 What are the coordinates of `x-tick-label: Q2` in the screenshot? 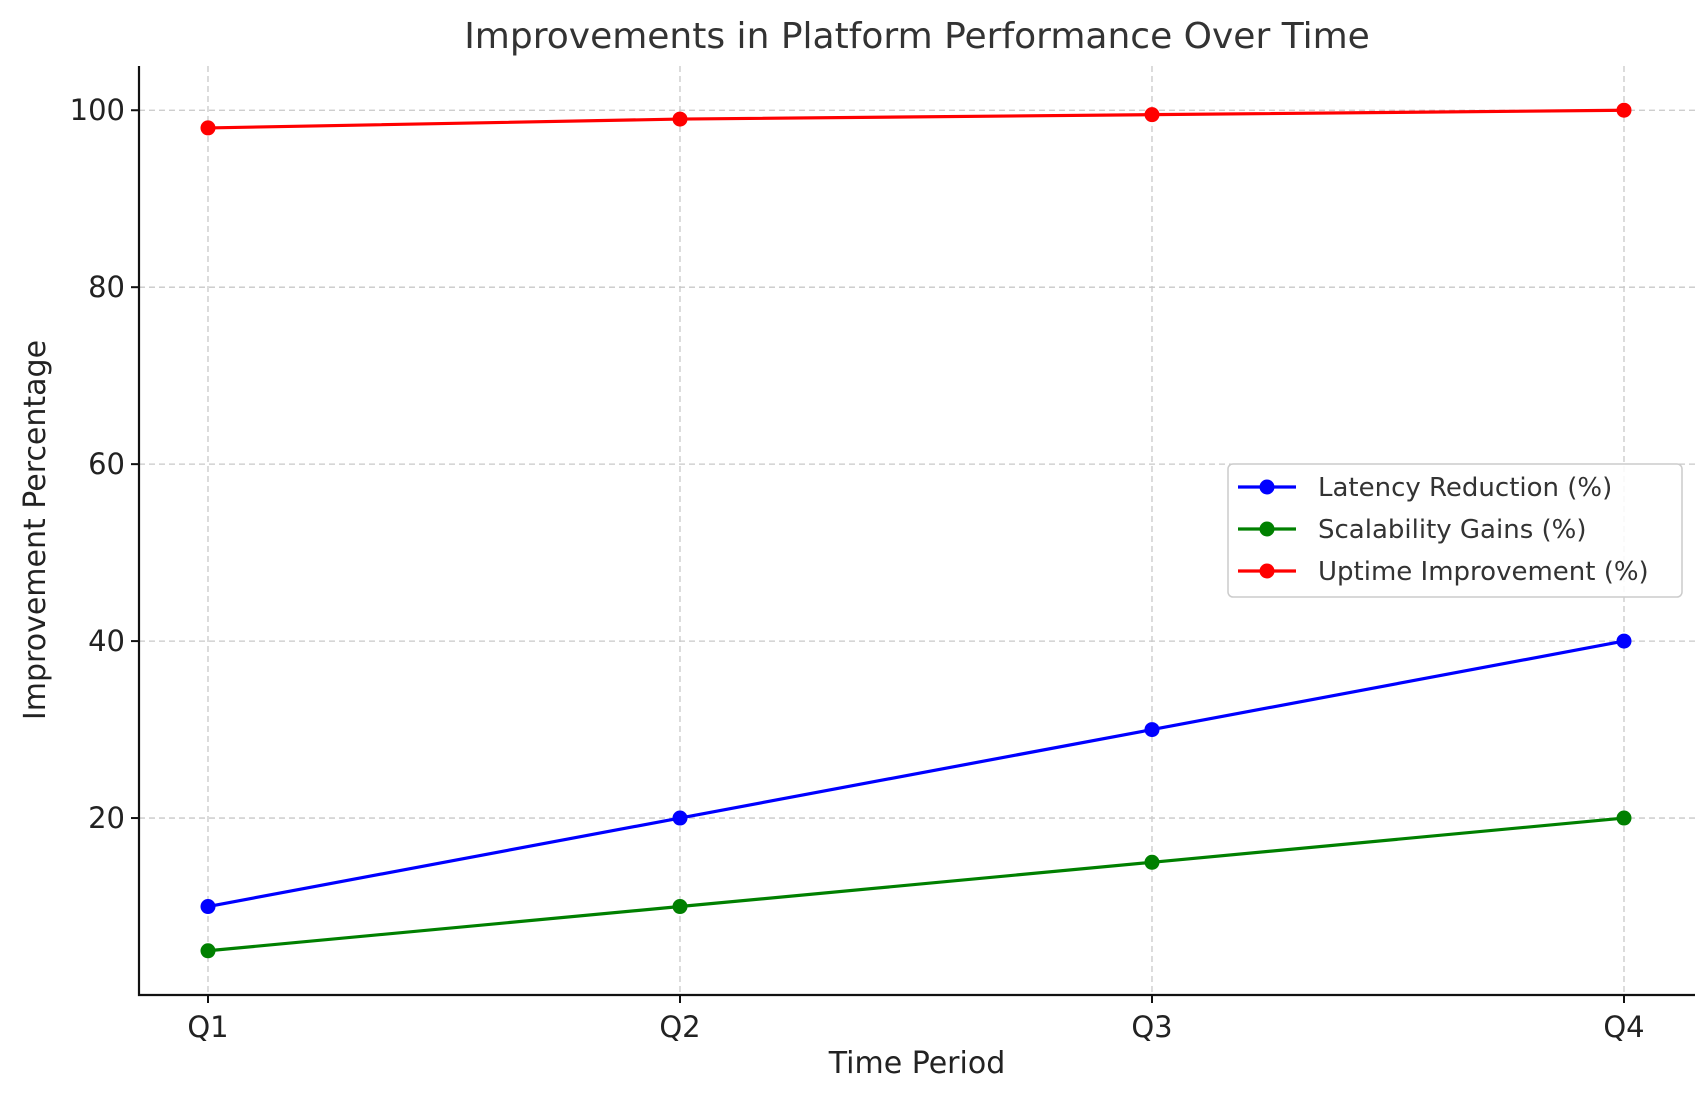 It's located at (679, 1027).